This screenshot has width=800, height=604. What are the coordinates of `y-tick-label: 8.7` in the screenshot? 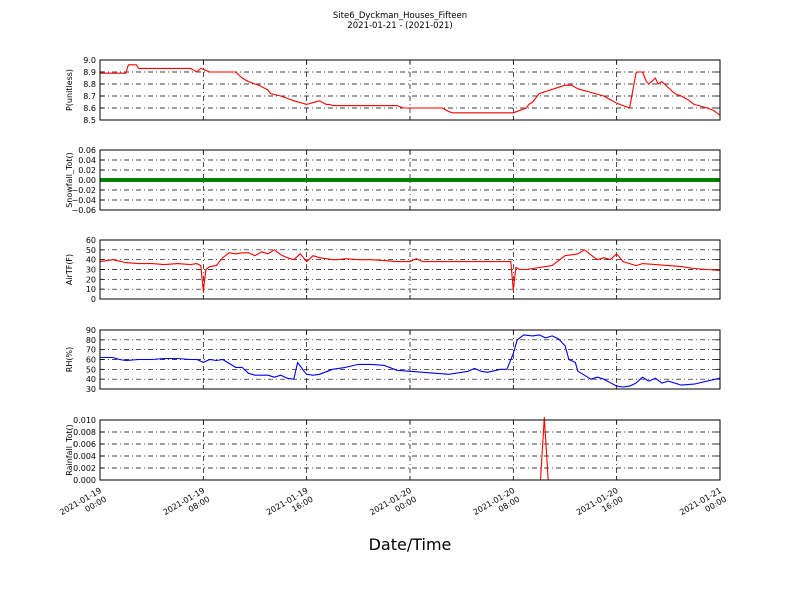 It's located at (89, 96).